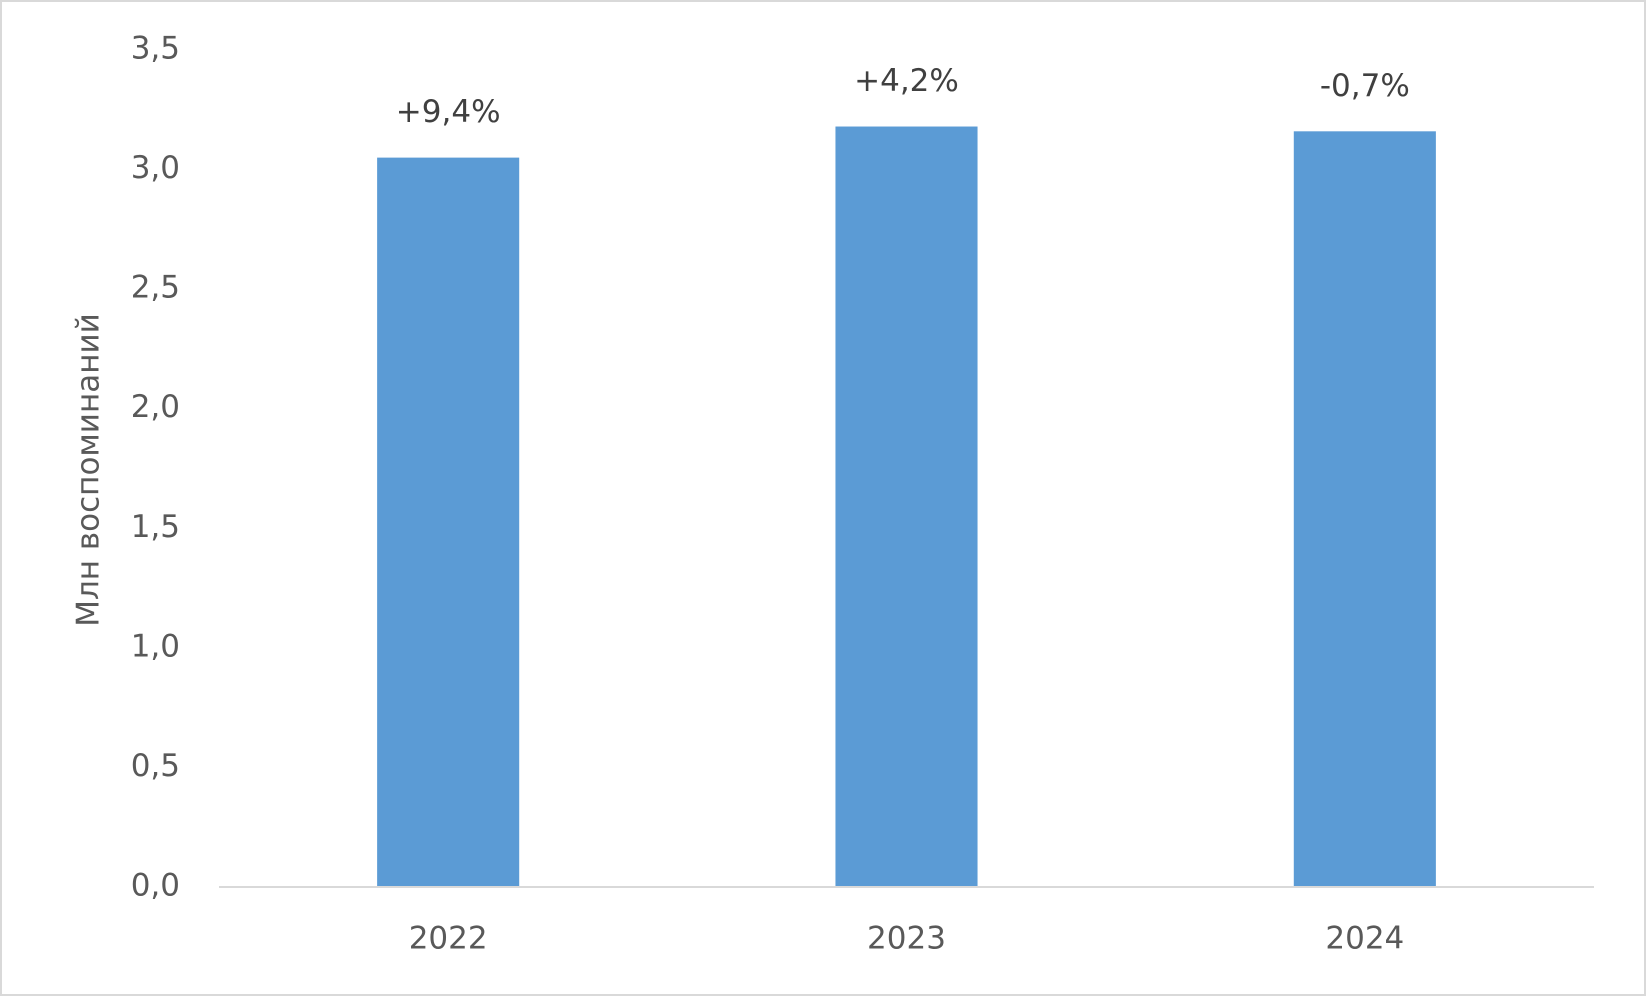 The height and width of the screenshot is (996, 1646). What do you see at coordinates (448, 112) in the screenshot?
I see `annotation: +9,4%` at bounding box center [448, 112].